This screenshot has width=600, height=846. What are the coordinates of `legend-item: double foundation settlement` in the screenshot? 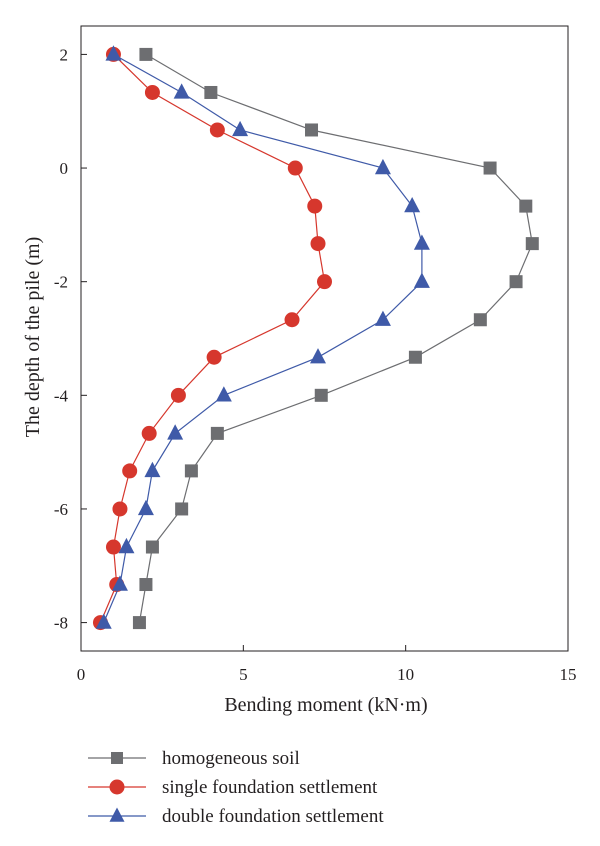 It's located at (236, 816).